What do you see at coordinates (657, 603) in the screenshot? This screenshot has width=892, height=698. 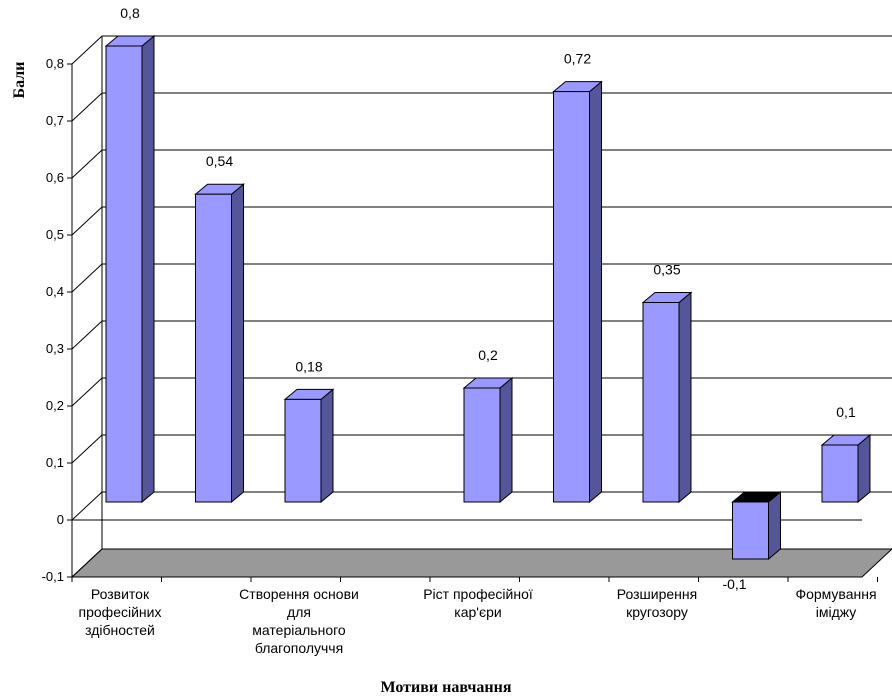 I see `category-label: Розширення кругозору` at bounding box center [657, 603].